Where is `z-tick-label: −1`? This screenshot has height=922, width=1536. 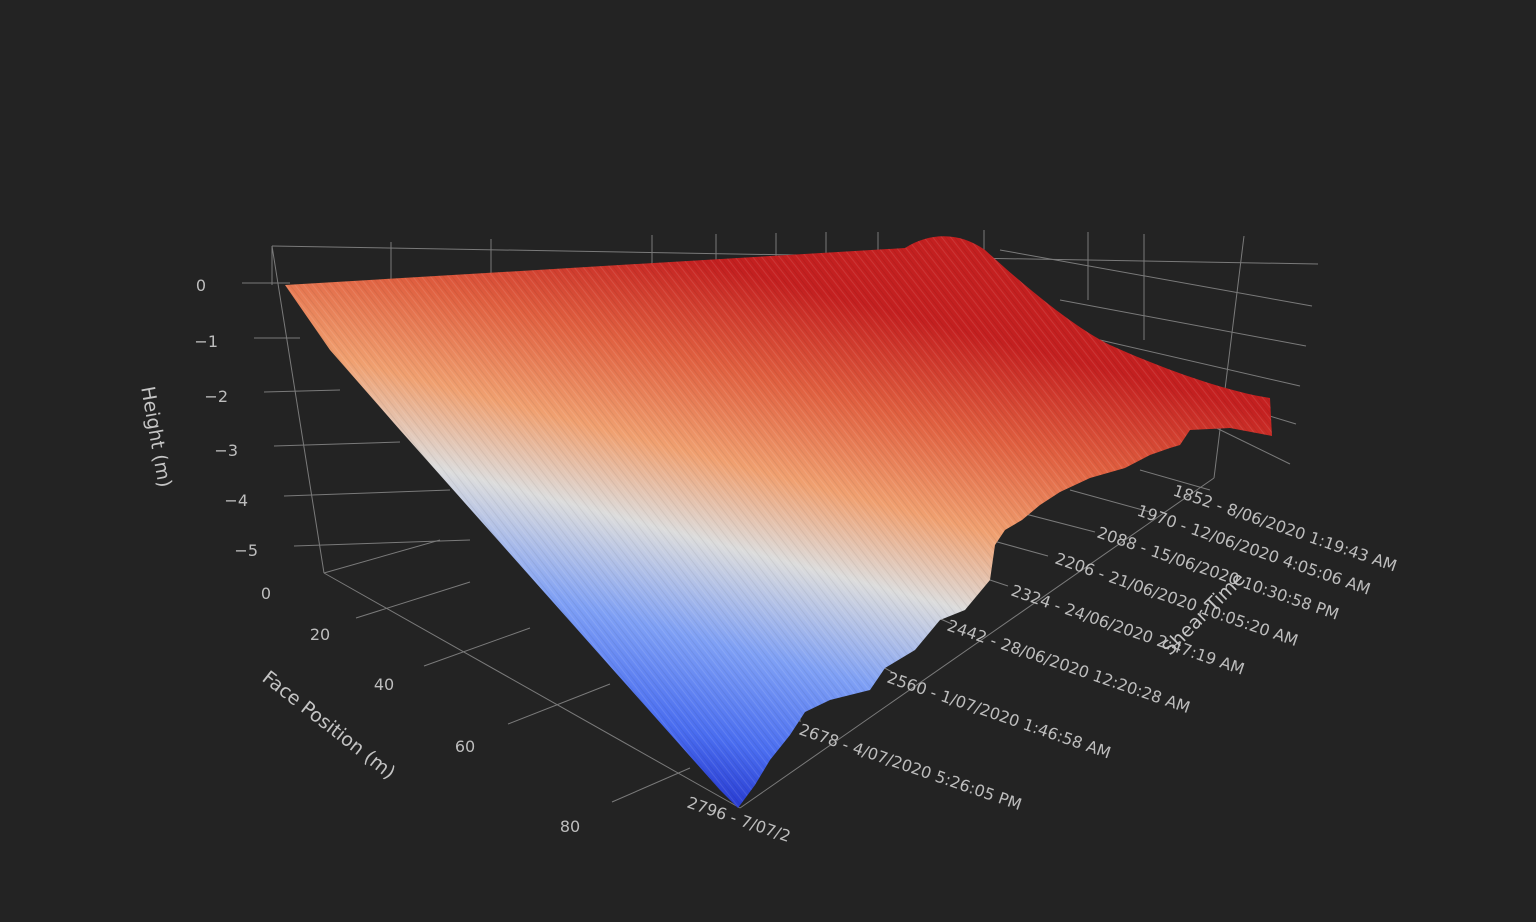 z-tick-label: −1 is located at coordinates (206, 341).